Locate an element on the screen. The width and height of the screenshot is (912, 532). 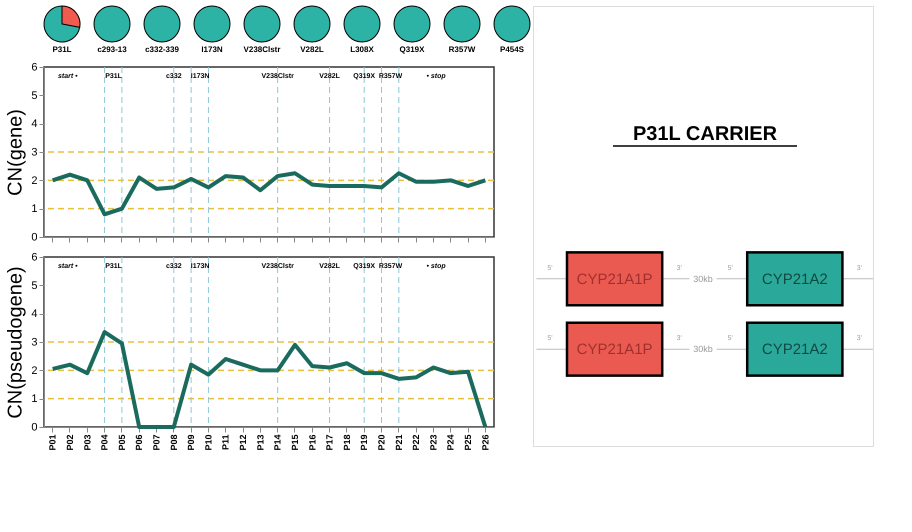
x-tick-label: P19 is located at coordinates (364, 442).